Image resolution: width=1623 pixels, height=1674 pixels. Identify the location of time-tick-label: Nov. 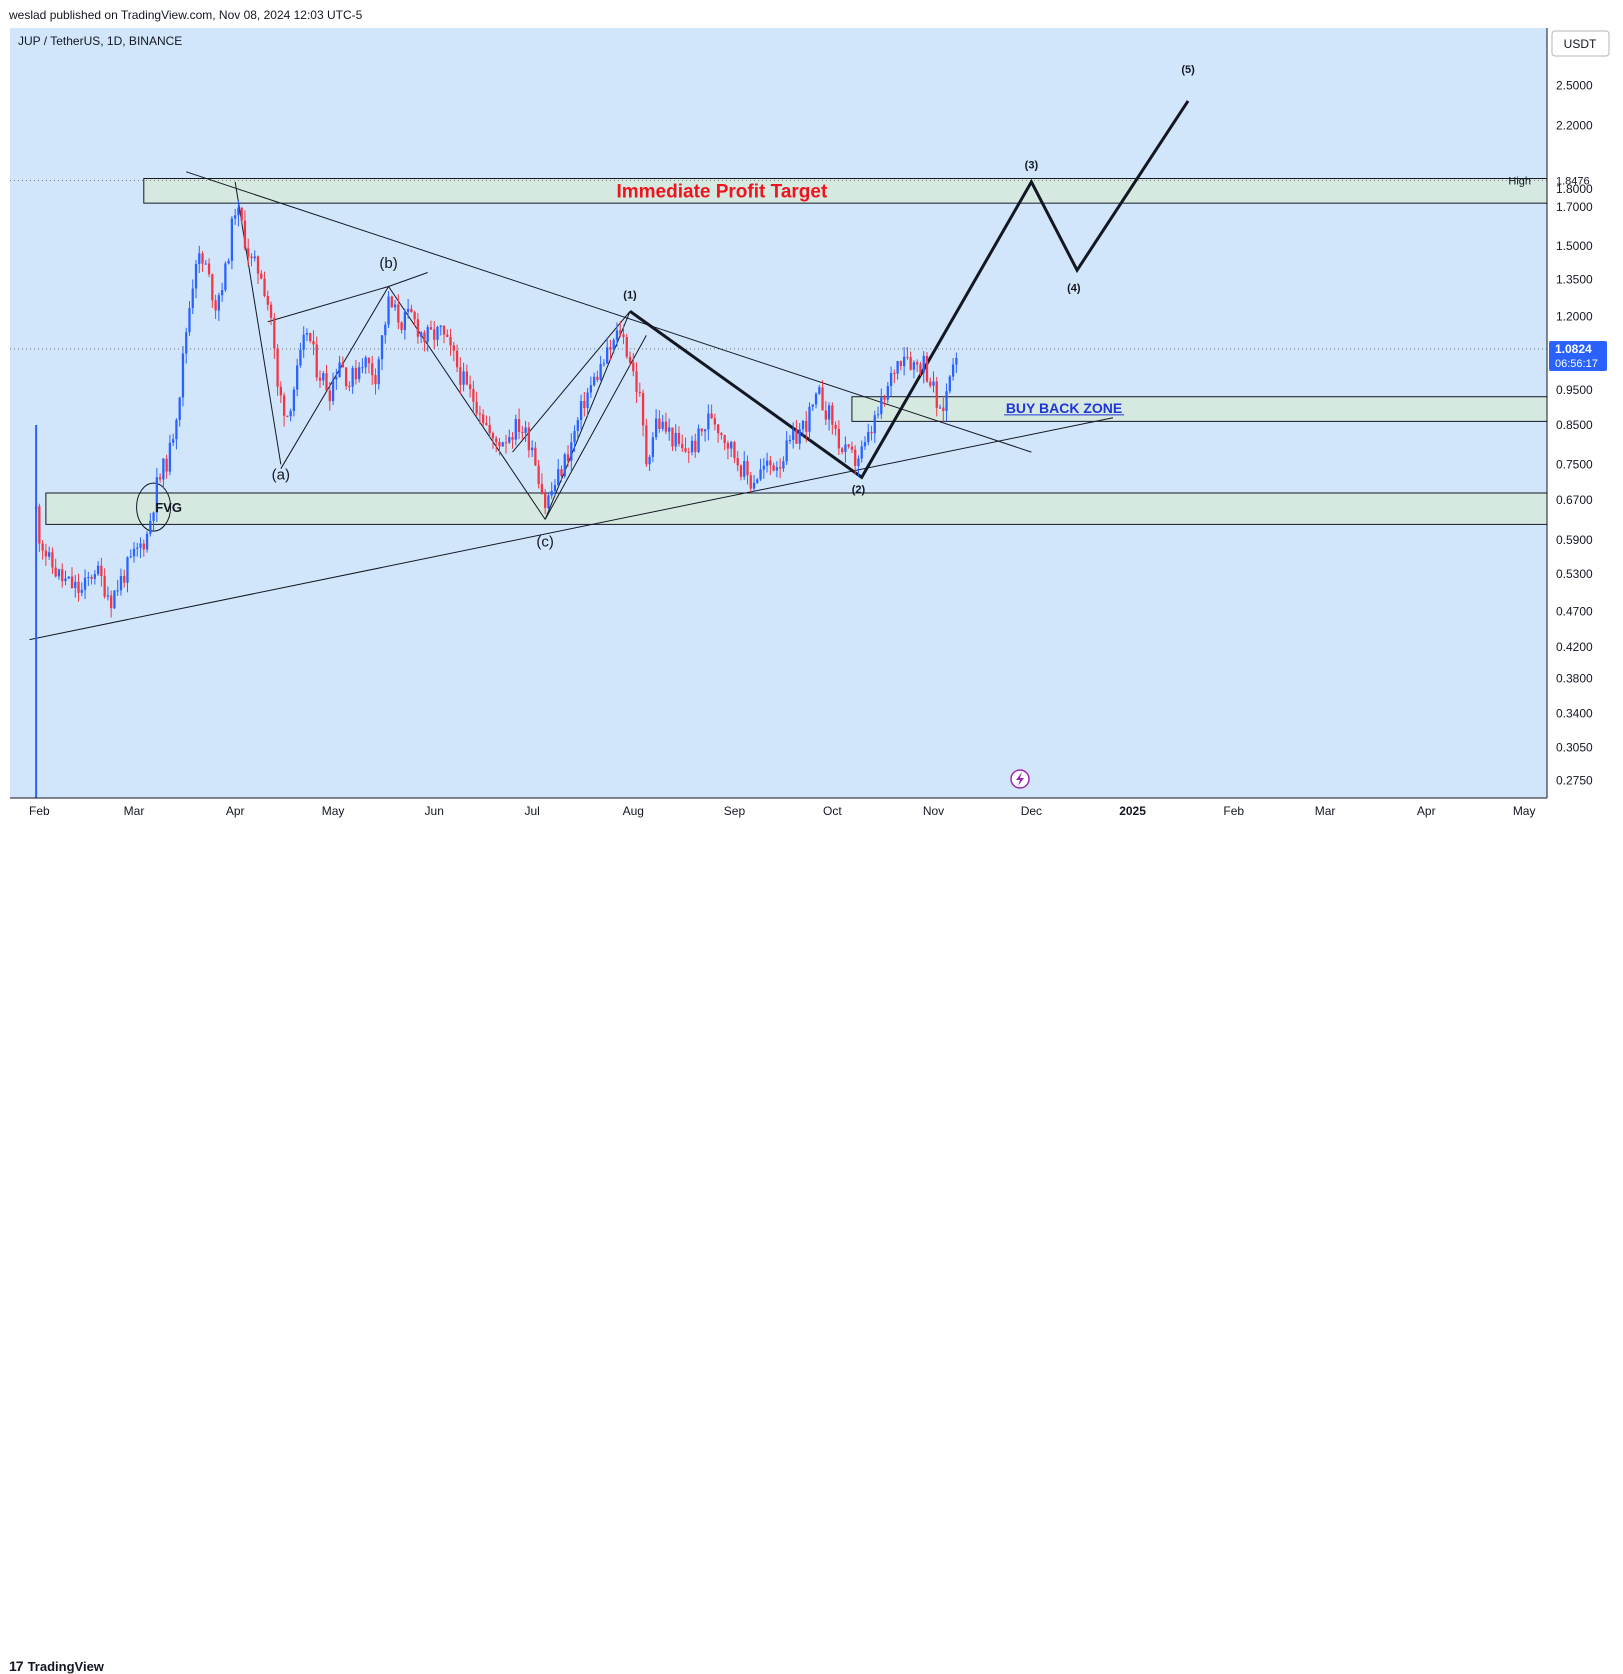
(933, 811).